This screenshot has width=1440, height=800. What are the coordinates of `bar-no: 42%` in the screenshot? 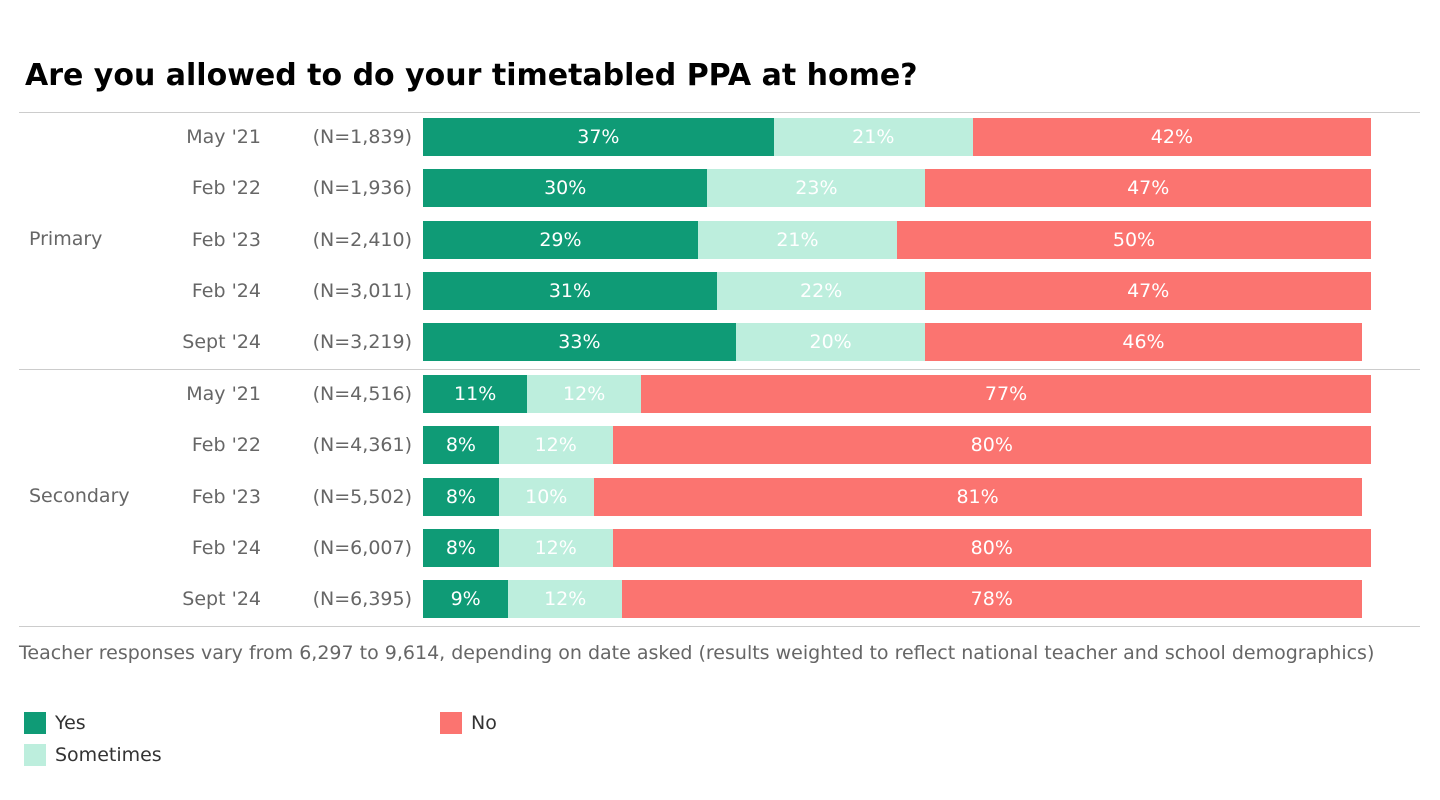 It's located at (1171, 137).